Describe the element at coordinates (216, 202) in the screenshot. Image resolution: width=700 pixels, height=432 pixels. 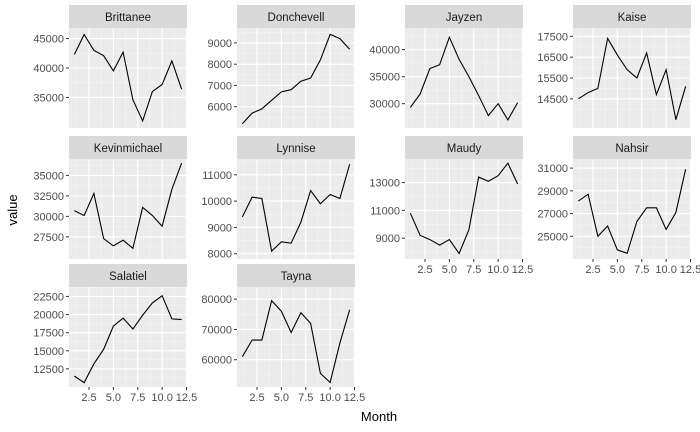
I see `y-tick-label: 10000` at that location.